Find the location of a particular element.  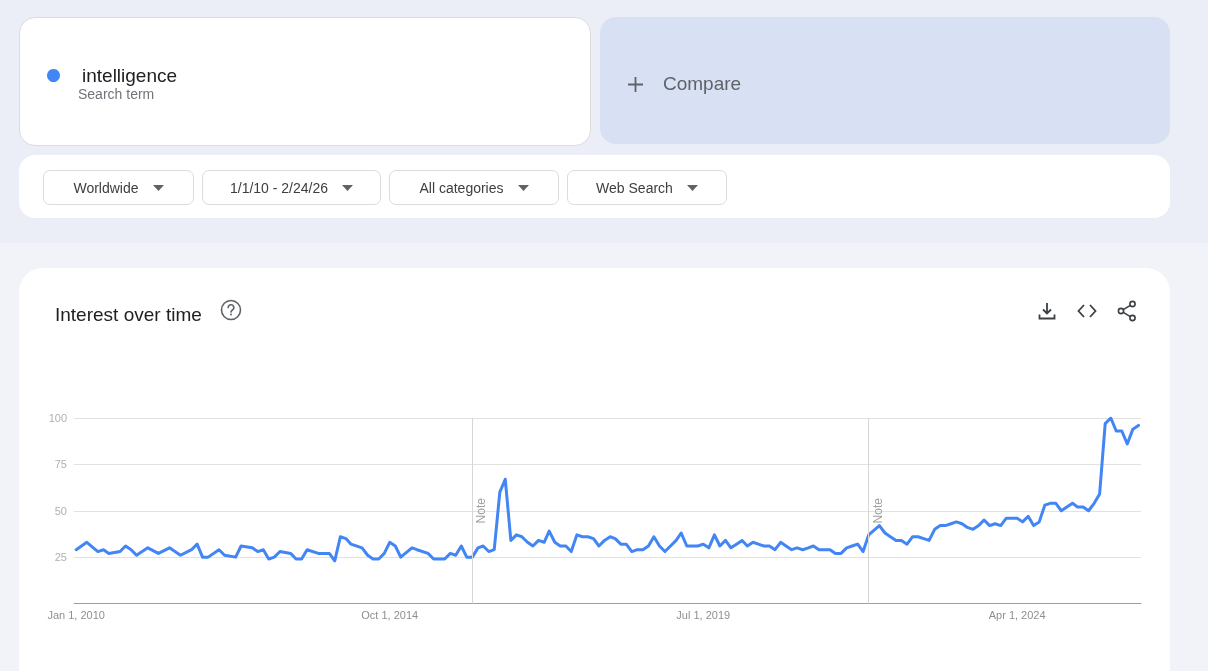

y-tick-label: 25 is located at coordinates (60, 557).